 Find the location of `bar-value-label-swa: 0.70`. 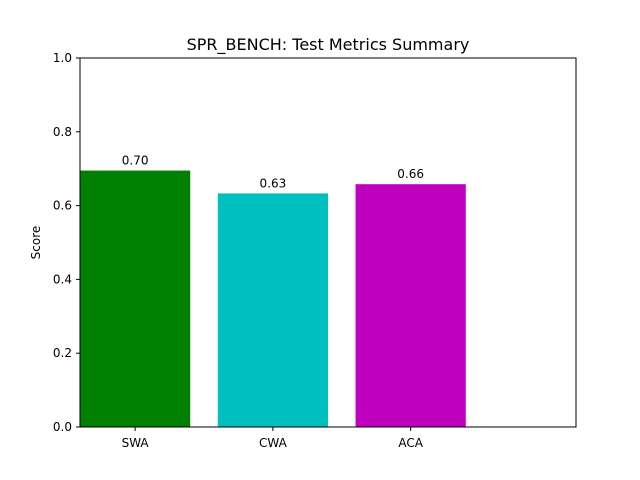

bar-value-label-swa: 0.70 is located at coordinates (135, 161).